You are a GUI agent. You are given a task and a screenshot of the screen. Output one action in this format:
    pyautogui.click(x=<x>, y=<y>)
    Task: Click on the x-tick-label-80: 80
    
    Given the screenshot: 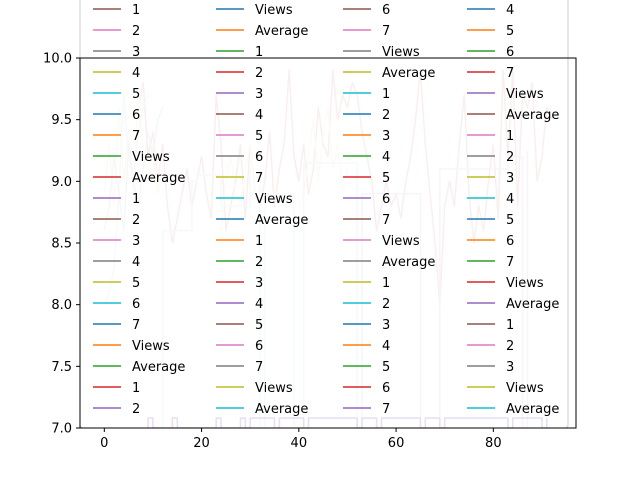 What is the action you would take?
    pyautogui.click(x=493, y=443)
    